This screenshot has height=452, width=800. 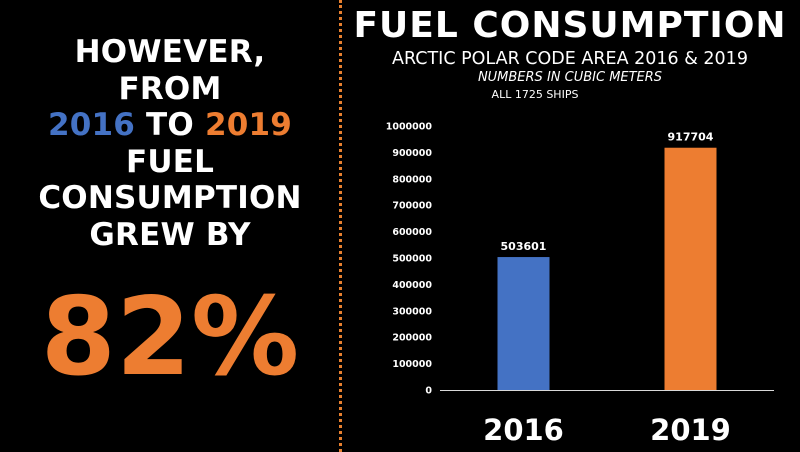 What do you see at coordinates (412, 311) in the screenshot?
I see `y-tick-label: 300000` at bounding box center [412, 311].